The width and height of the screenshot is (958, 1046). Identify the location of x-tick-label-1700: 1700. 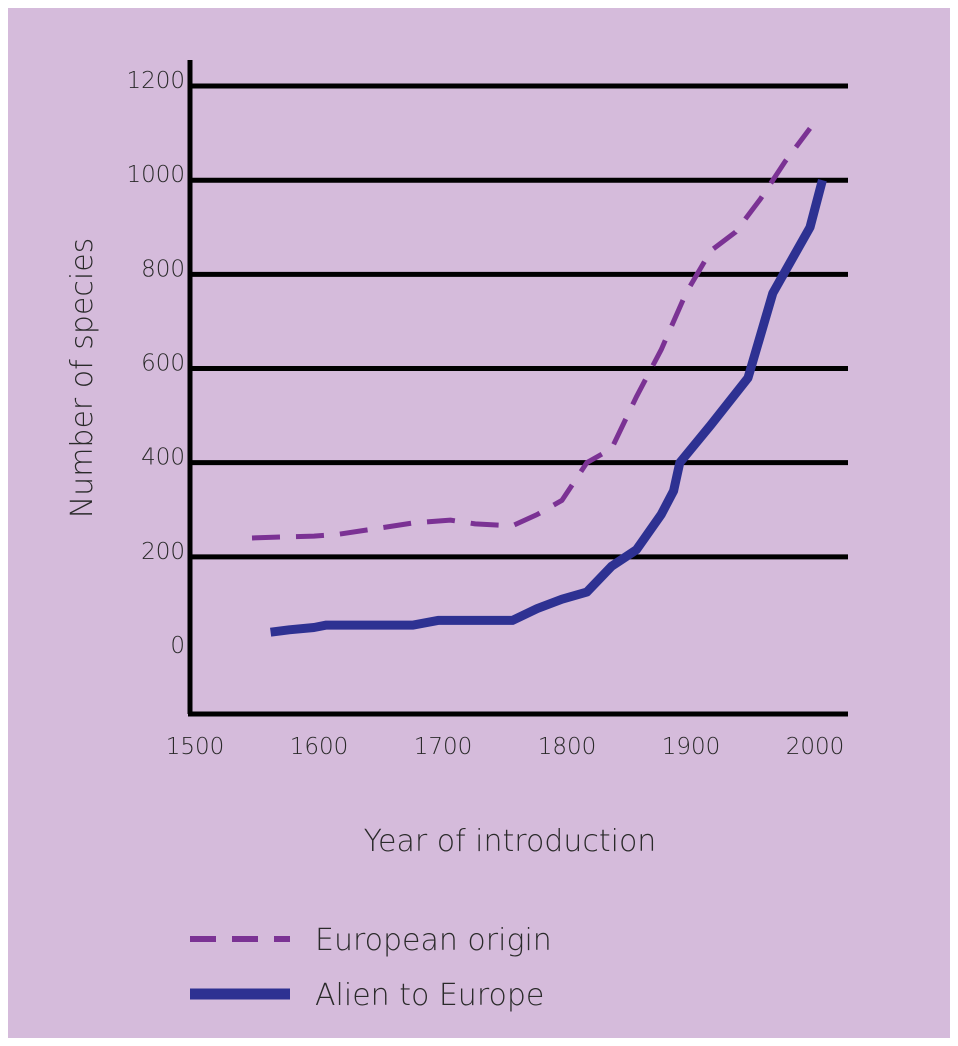
(443, 747).